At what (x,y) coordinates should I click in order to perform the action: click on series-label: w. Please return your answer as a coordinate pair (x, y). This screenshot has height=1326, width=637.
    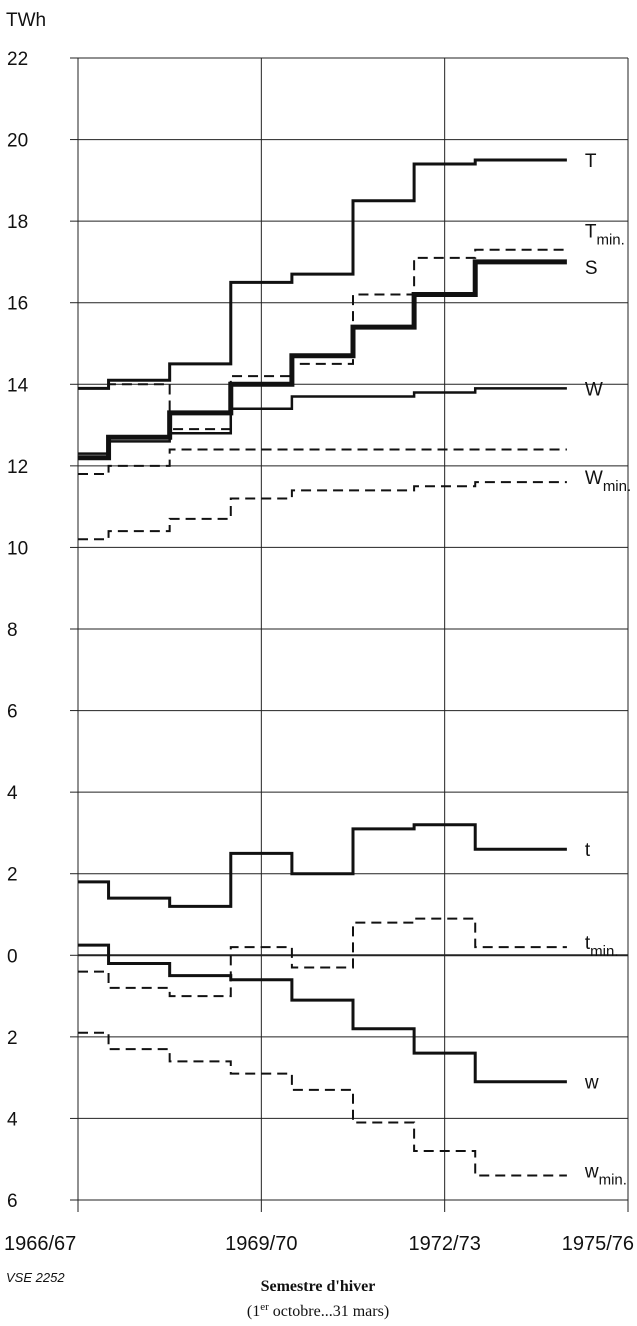
    Looking at the image, I should click on (591, 1083).